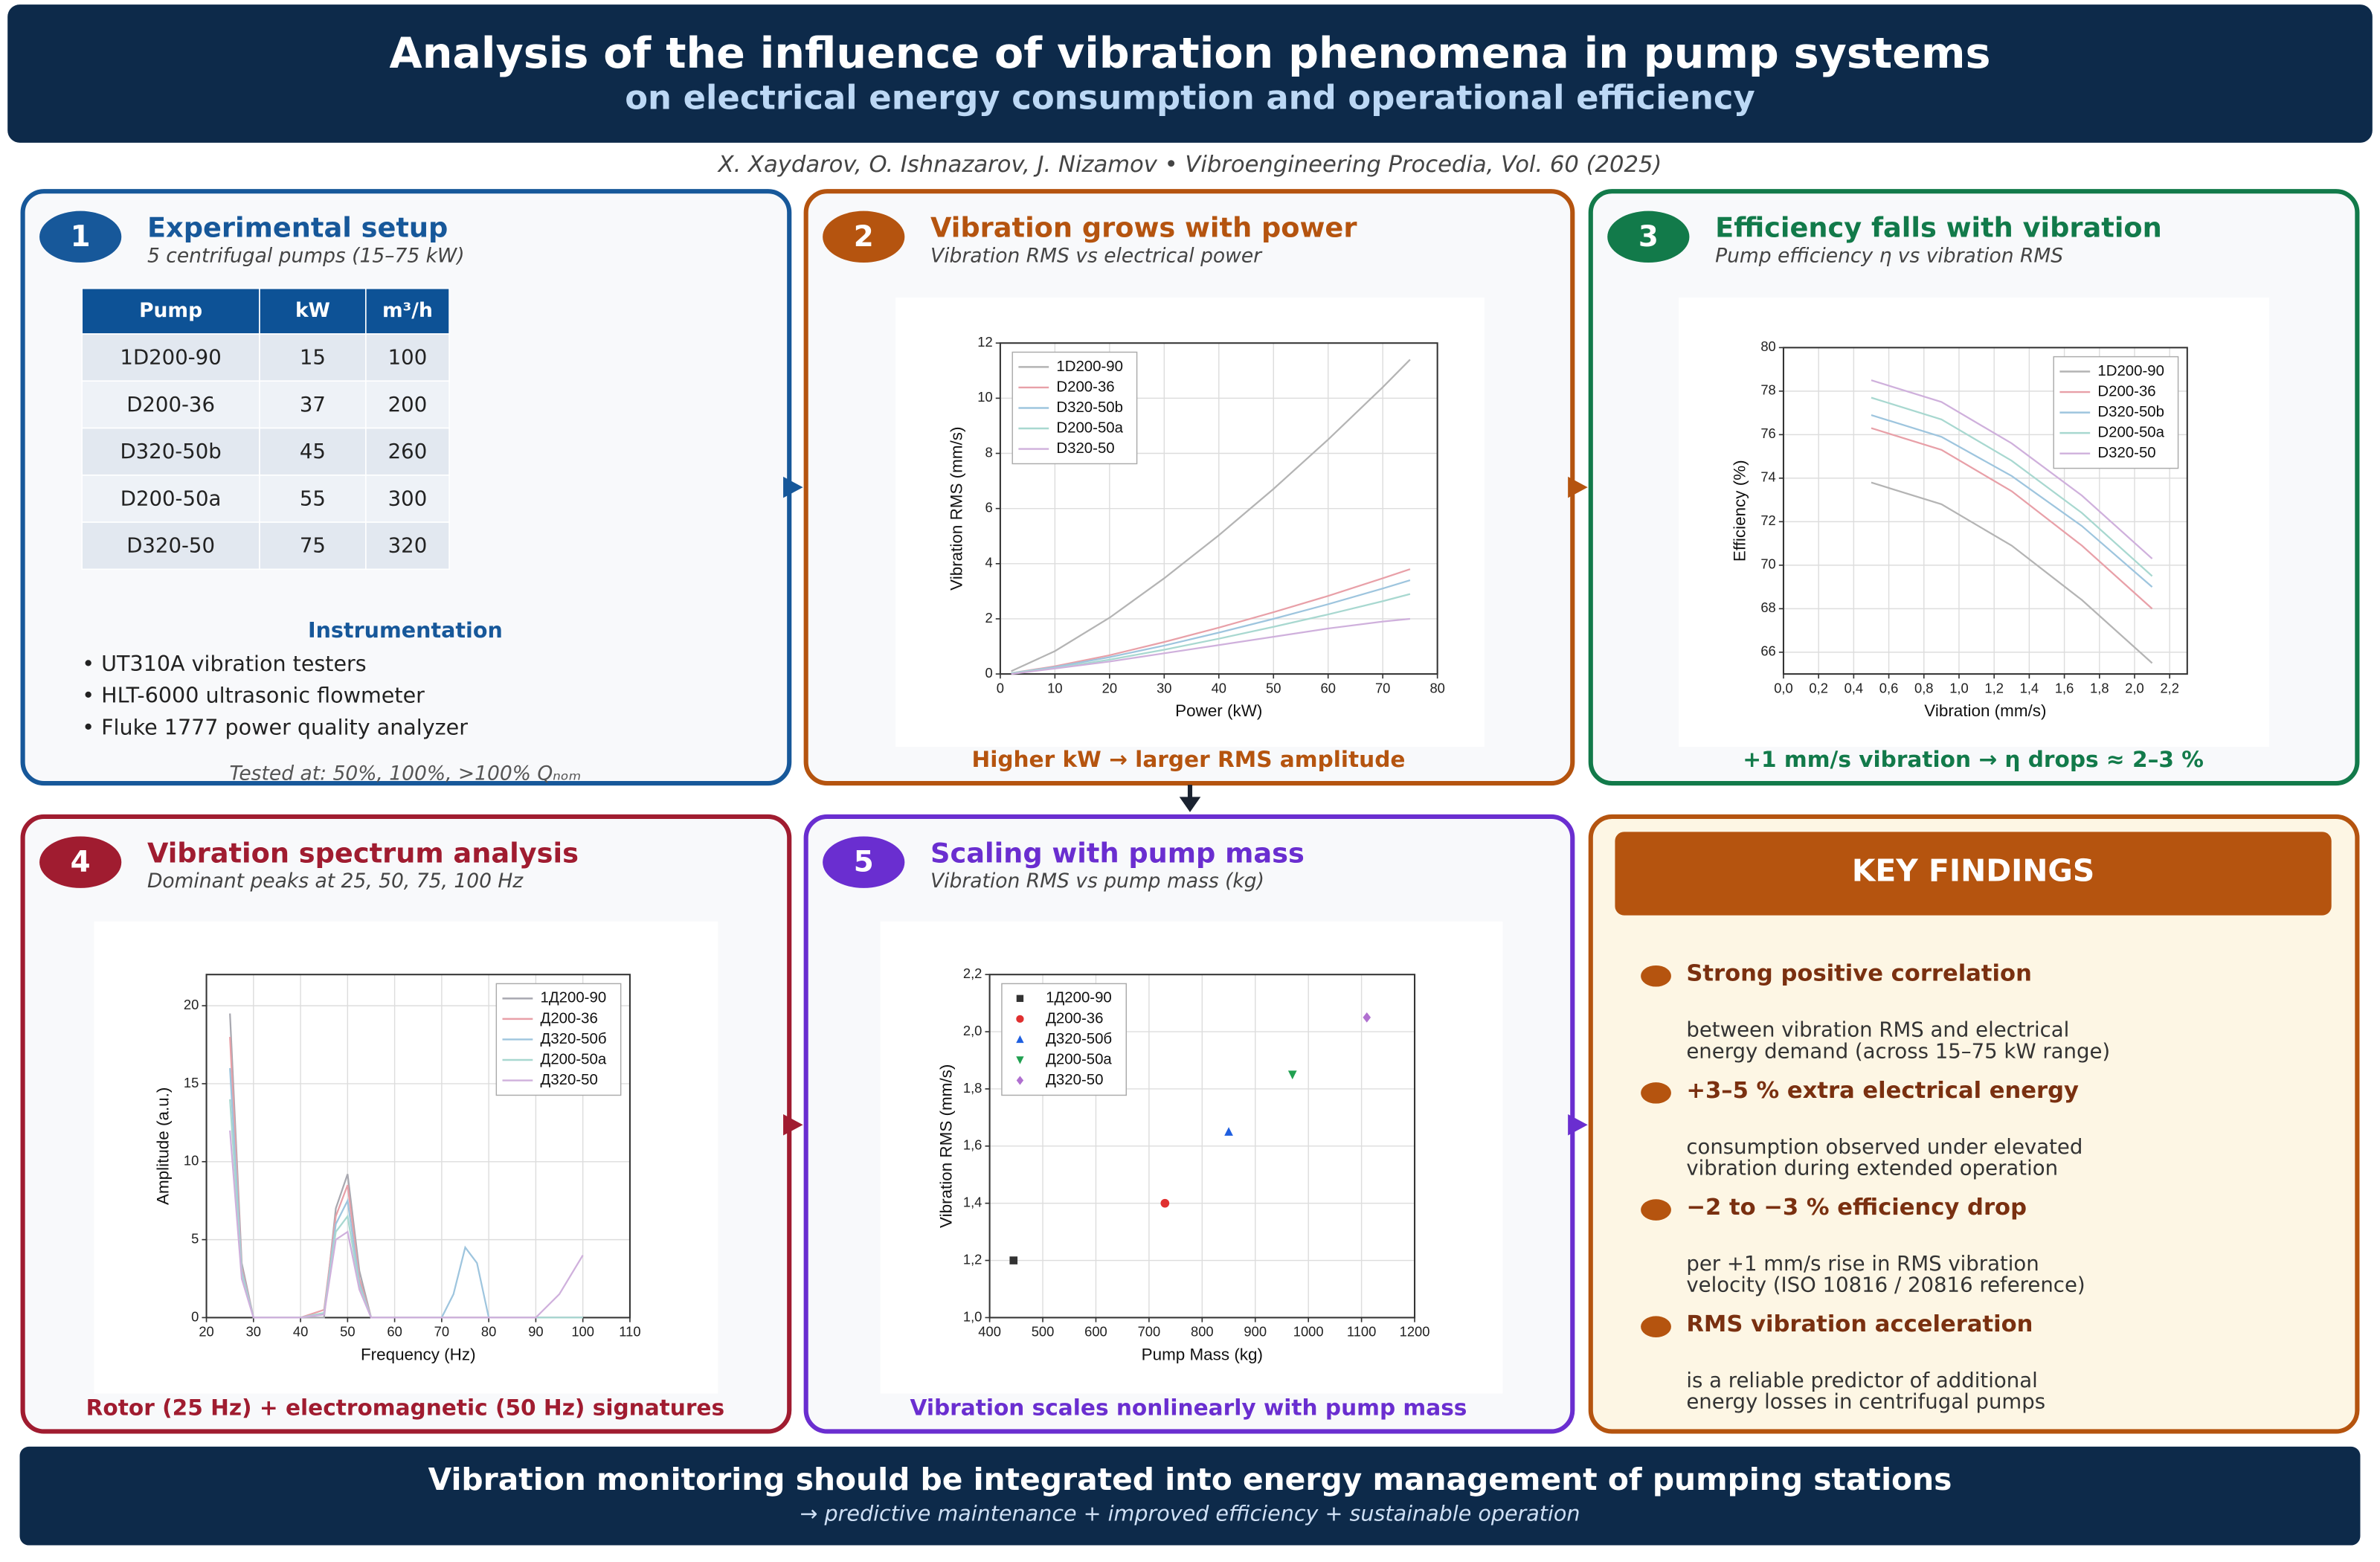 This screenshot has height=1562, width=2380. Describe the element at coordinates (170, 405) in the screenshot. I see `table-cell-text: D200-36` at that location.